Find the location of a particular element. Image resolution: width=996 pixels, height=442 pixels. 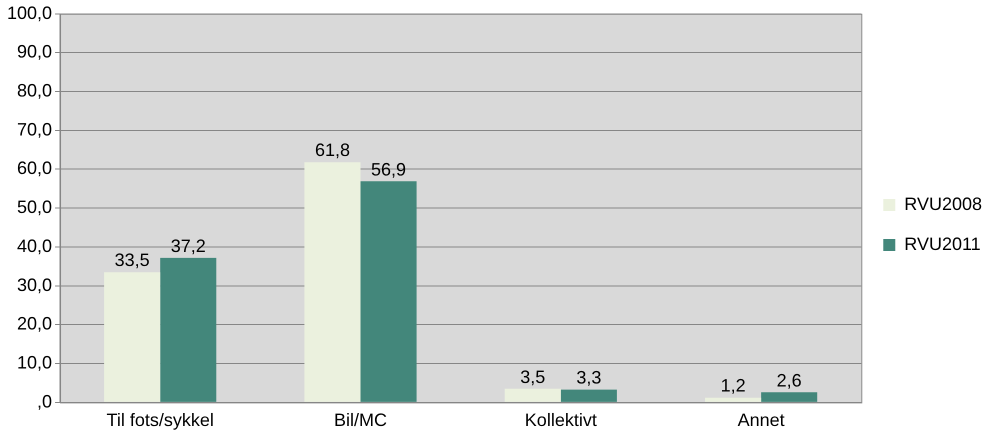

y-tick-label: 60,0 is located at coordinates (34, 168).